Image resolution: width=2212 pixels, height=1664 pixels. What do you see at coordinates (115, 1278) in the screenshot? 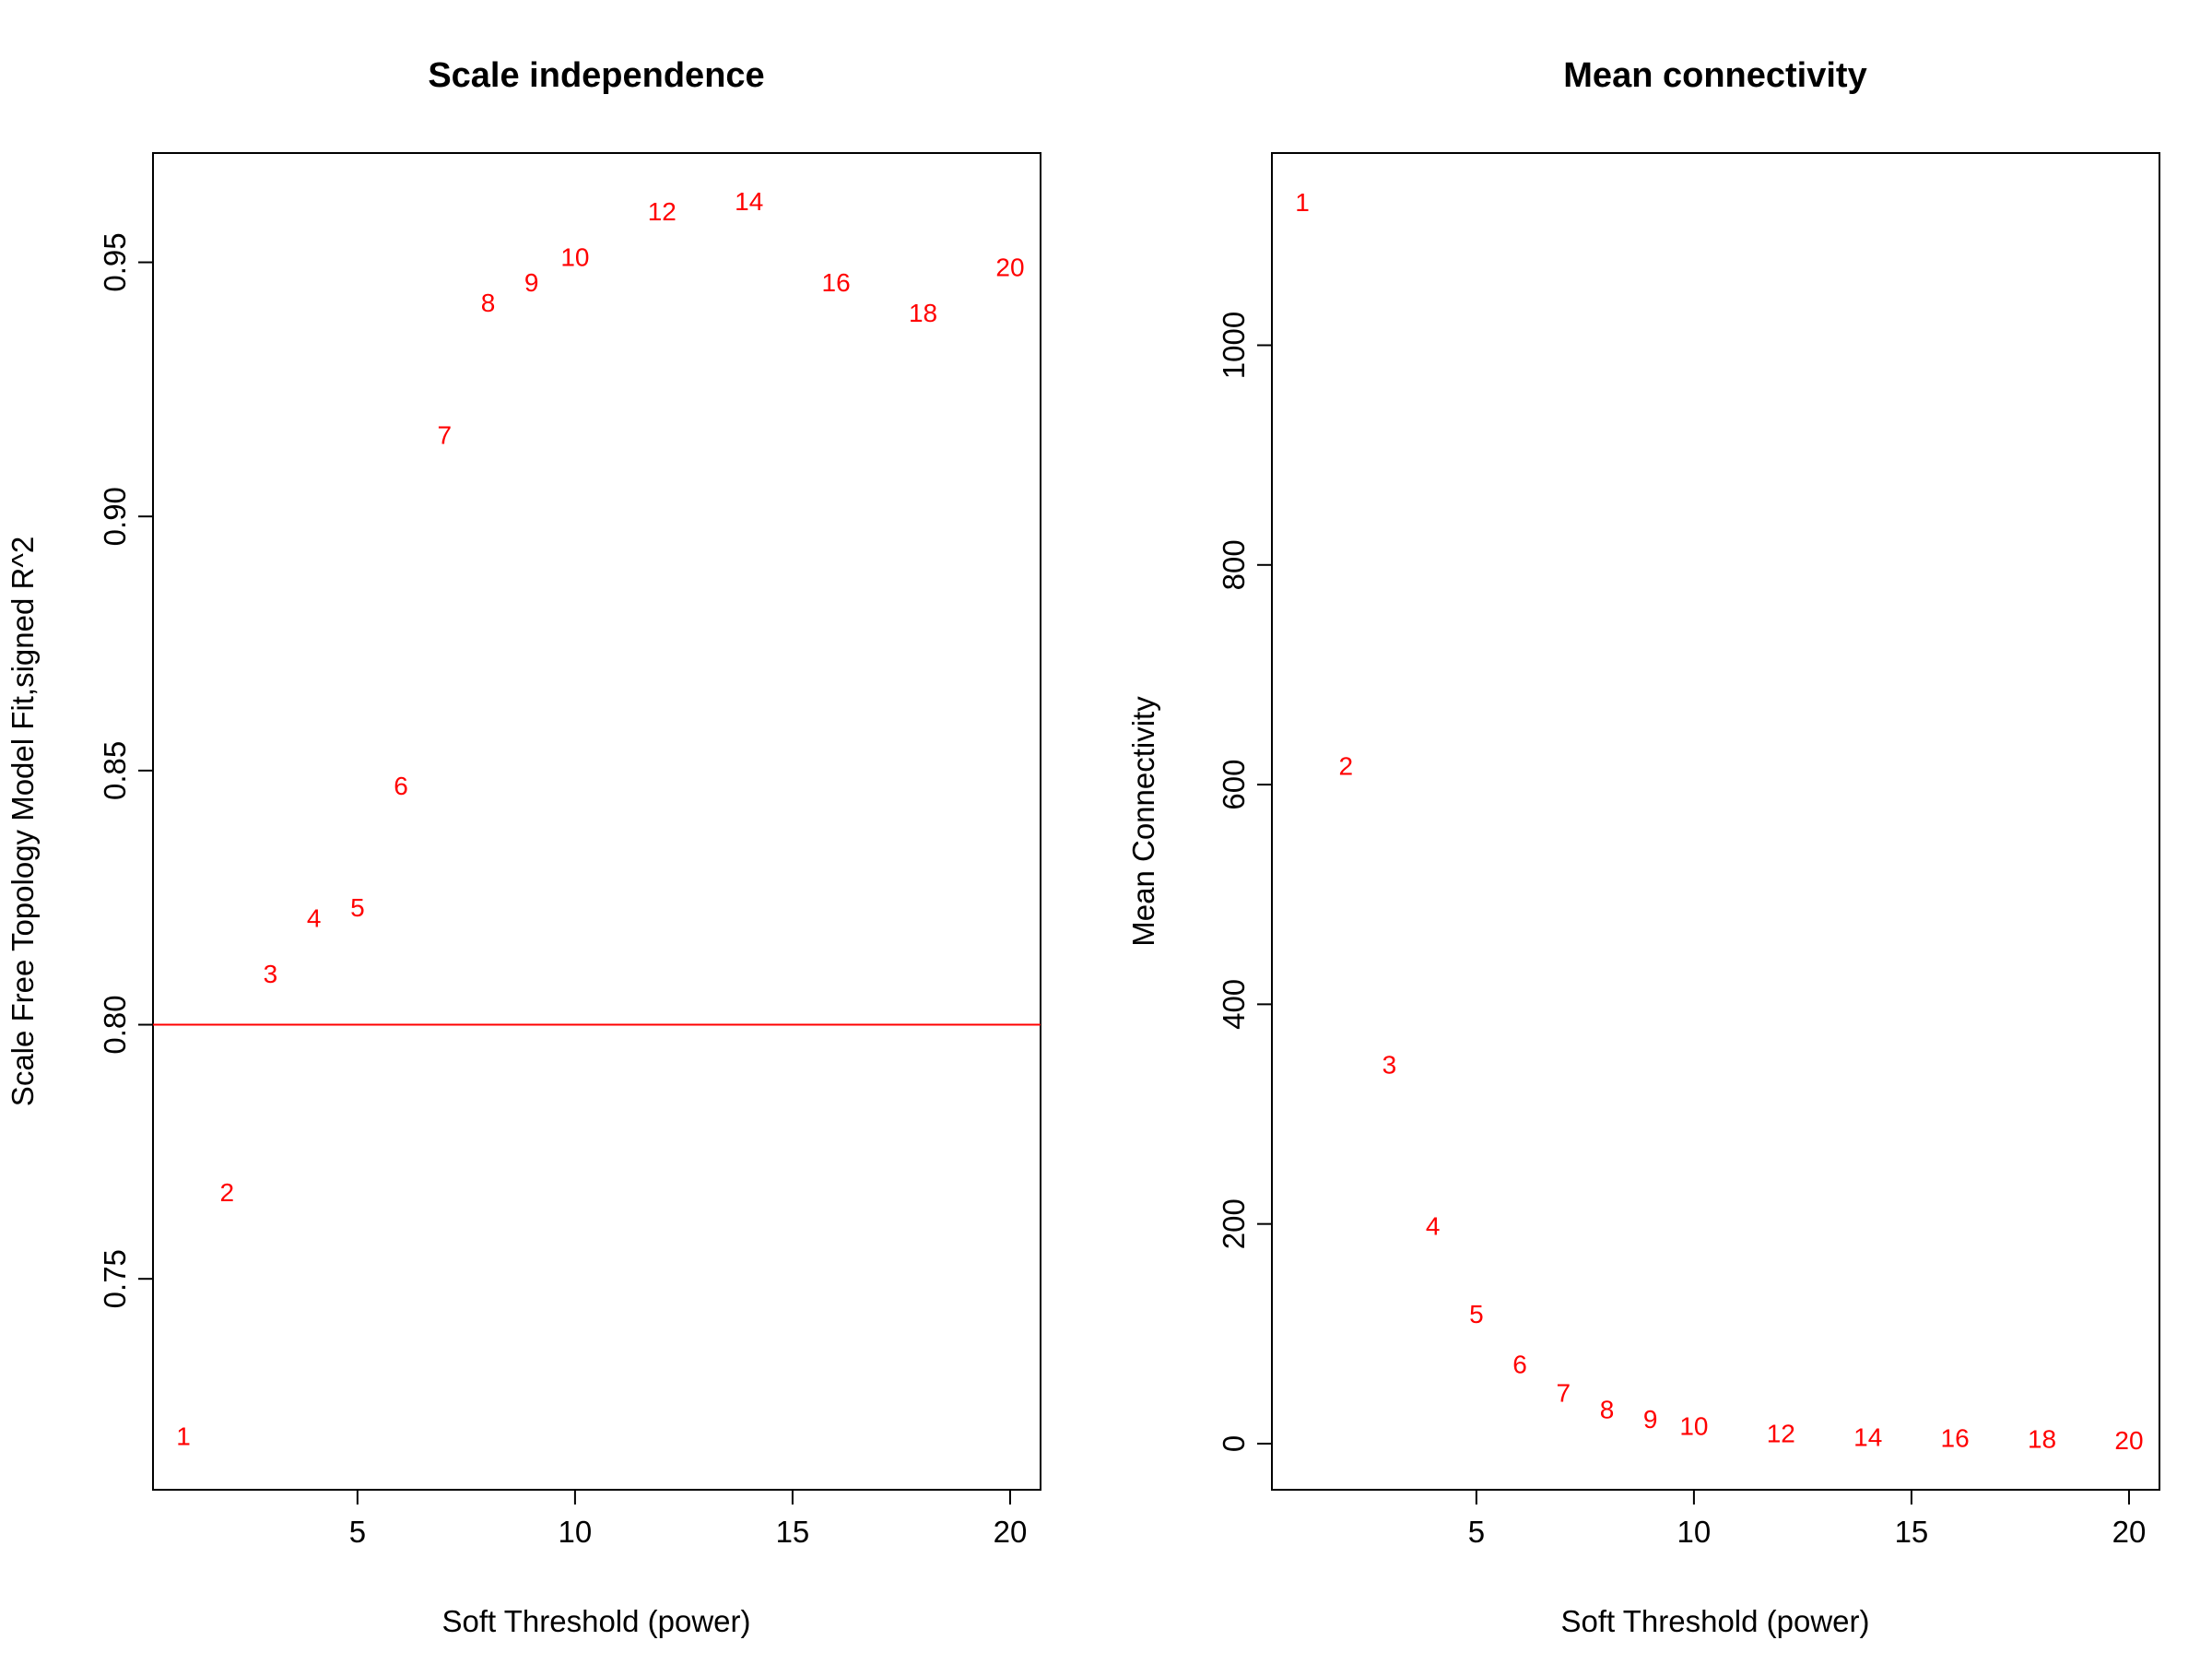
I see `y-tick-label: 0.75` at bounding box center [115, 1278].